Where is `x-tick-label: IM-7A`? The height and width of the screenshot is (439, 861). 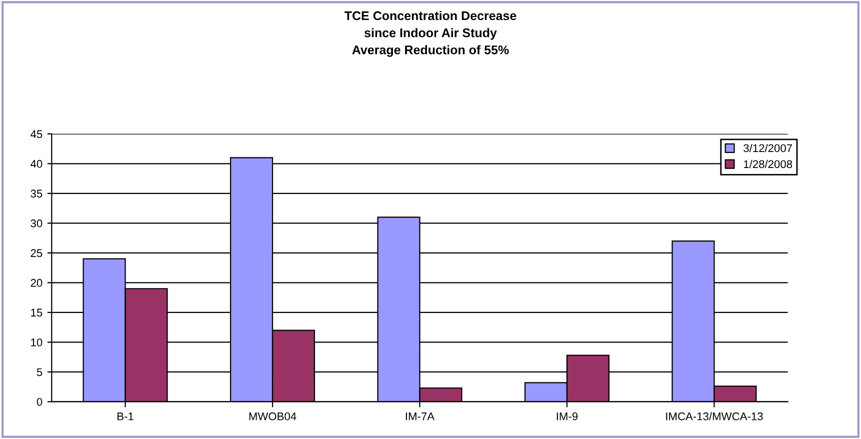
x-tick-label: IM-7A is located at coordinates (420, 416).